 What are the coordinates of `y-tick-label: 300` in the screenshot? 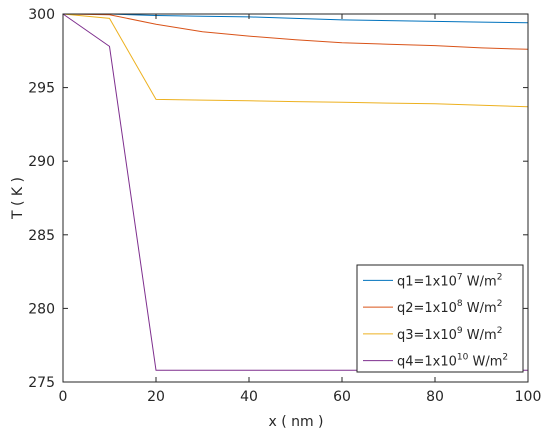 It's located at (41, 15).